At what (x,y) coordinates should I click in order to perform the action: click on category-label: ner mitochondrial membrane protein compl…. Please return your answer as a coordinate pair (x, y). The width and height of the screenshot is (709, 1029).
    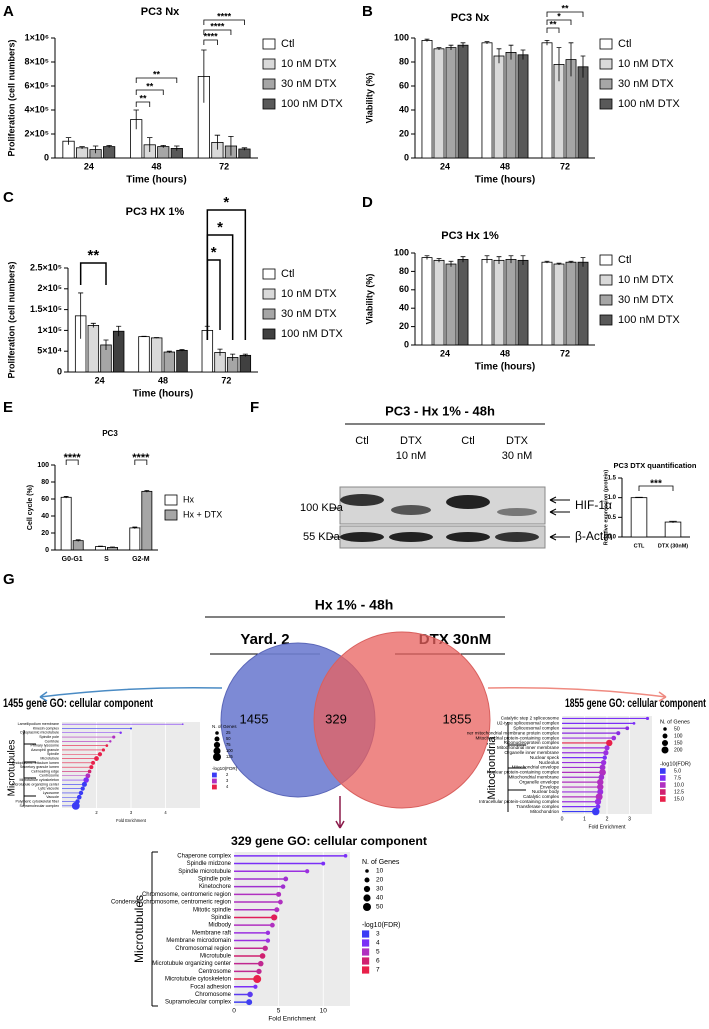
    Looking at the image, I should click on (513, 732).